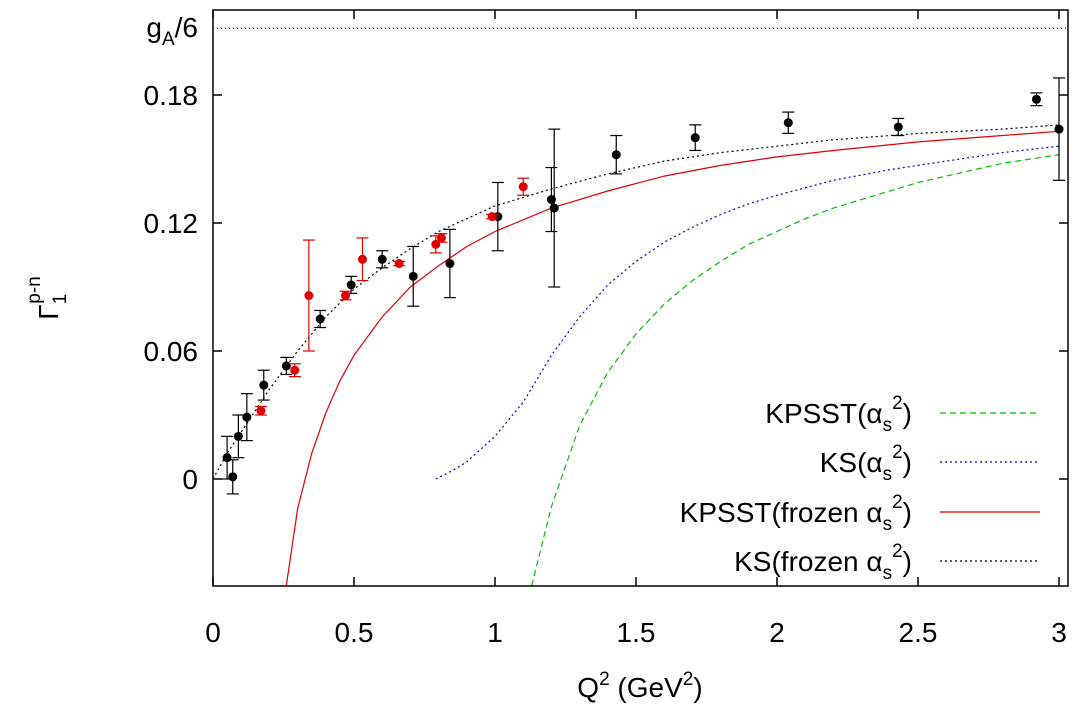  What do you see at coordinates (190, 479) in the screenshot?
I see `y-tick-label: 0` at bounding box center [190, 479].